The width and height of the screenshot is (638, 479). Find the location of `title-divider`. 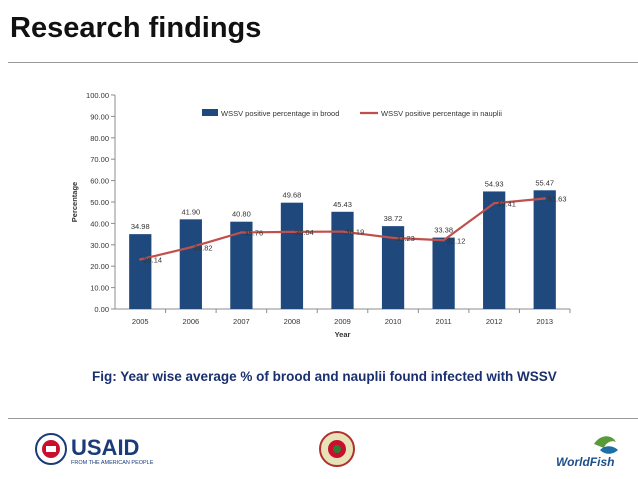

title-divider is located at coordinates (323, 62).